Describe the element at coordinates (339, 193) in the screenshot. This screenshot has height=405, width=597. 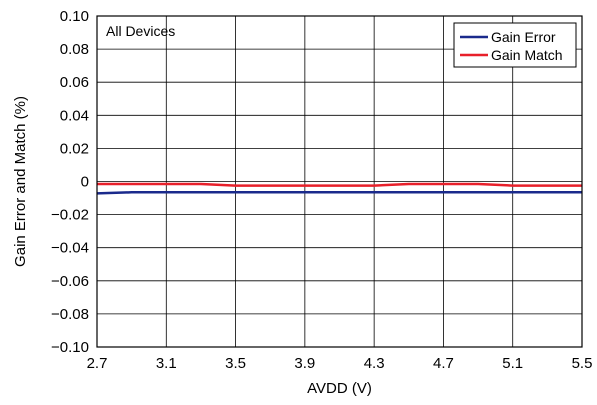
I see `series-line-gain-error` at that location.